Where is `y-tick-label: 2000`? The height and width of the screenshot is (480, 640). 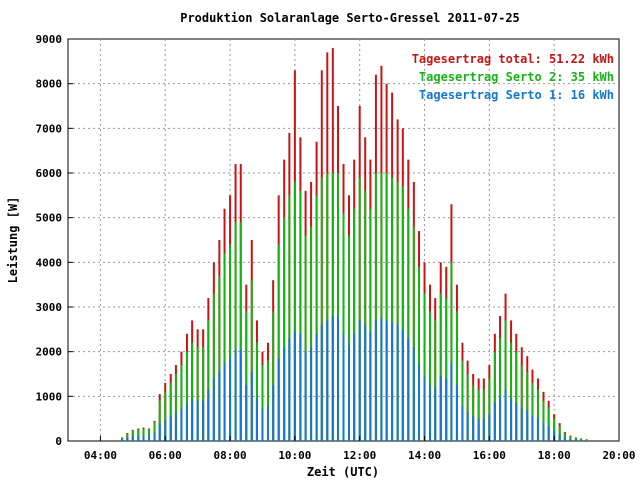
y-tick-label: 2000 is located at coordinates (49, 352).